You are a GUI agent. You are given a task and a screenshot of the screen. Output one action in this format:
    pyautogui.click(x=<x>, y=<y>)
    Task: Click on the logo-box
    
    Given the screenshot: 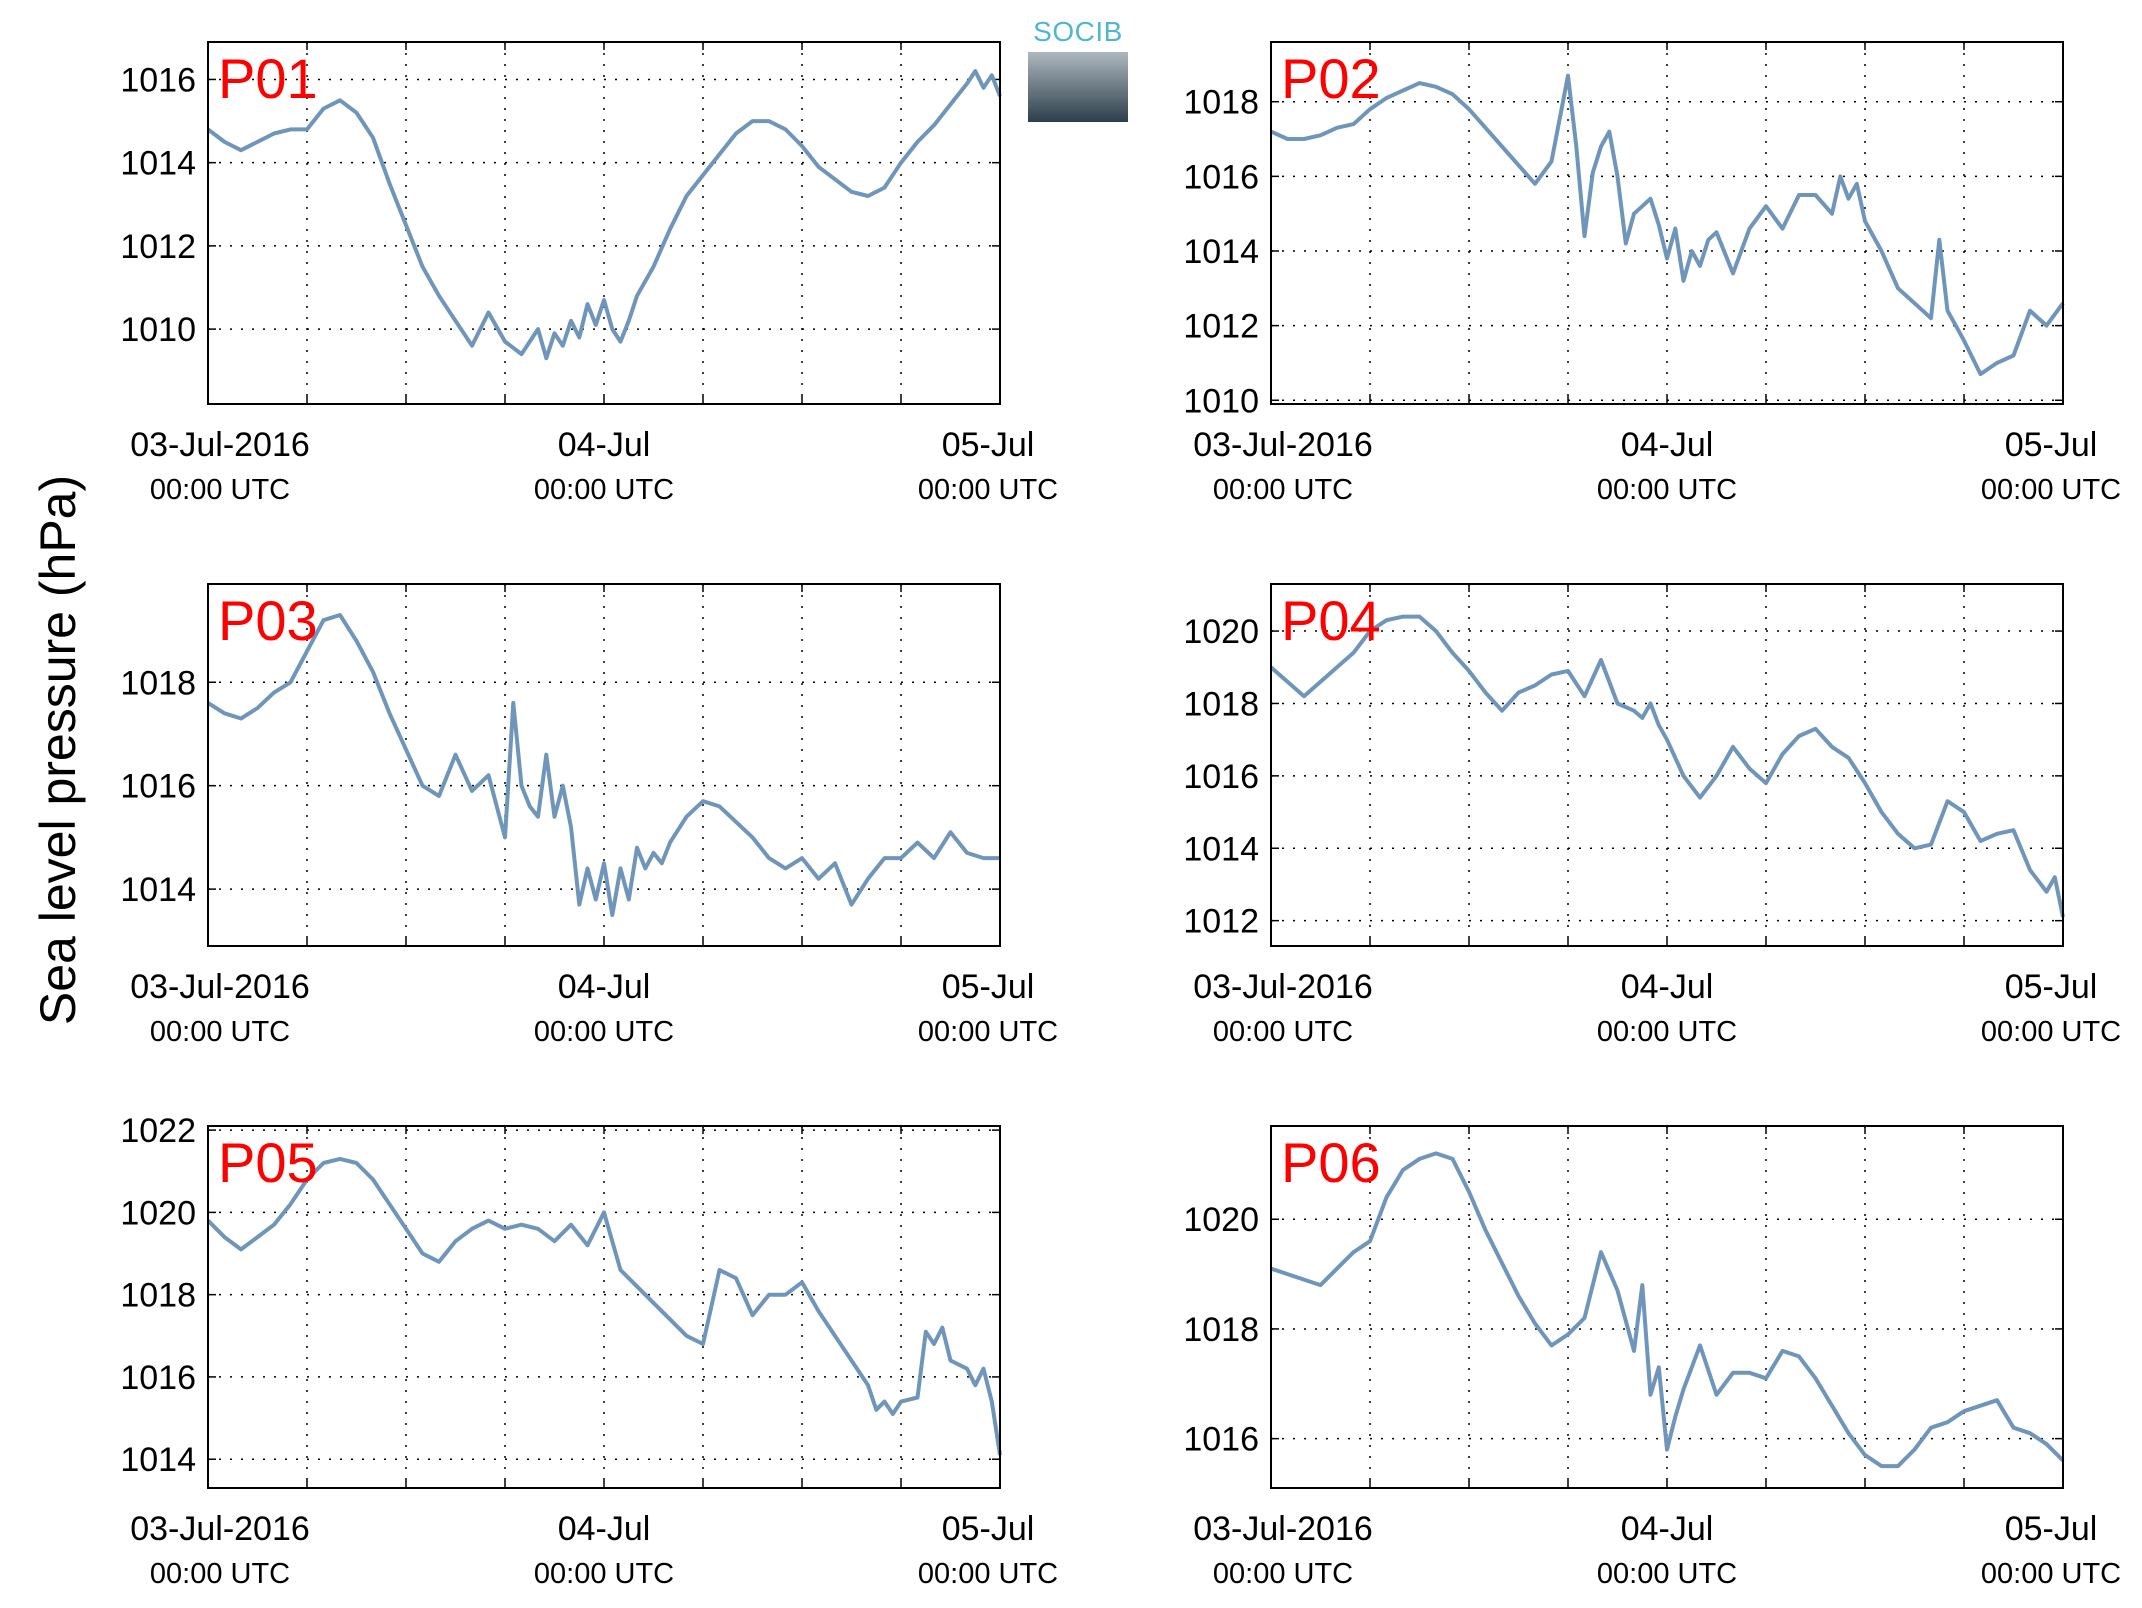 What is the action you would take?
    pyautogui.click(x=1078, y=87)
    